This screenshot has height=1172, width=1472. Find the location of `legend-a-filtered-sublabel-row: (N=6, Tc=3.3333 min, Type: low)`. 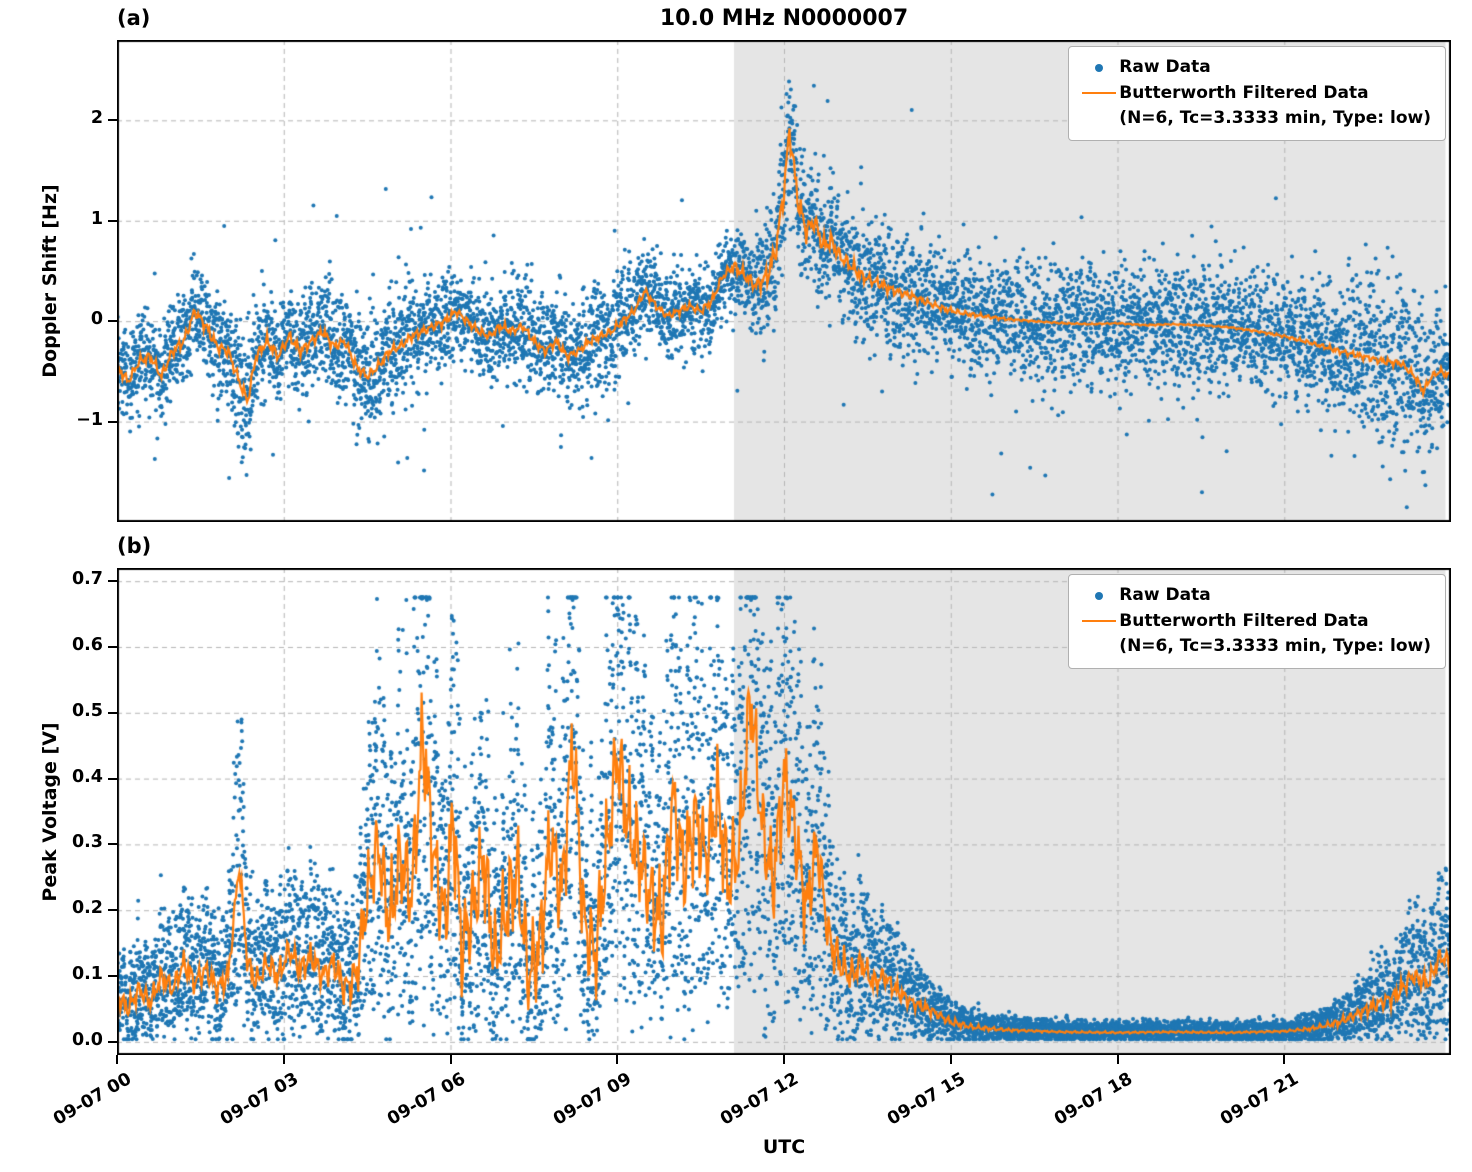

legend-a-filtered-sublabel-row: (N=6, Tc=3.3333 min, Type: low) is located at coordinates (1255, 119).